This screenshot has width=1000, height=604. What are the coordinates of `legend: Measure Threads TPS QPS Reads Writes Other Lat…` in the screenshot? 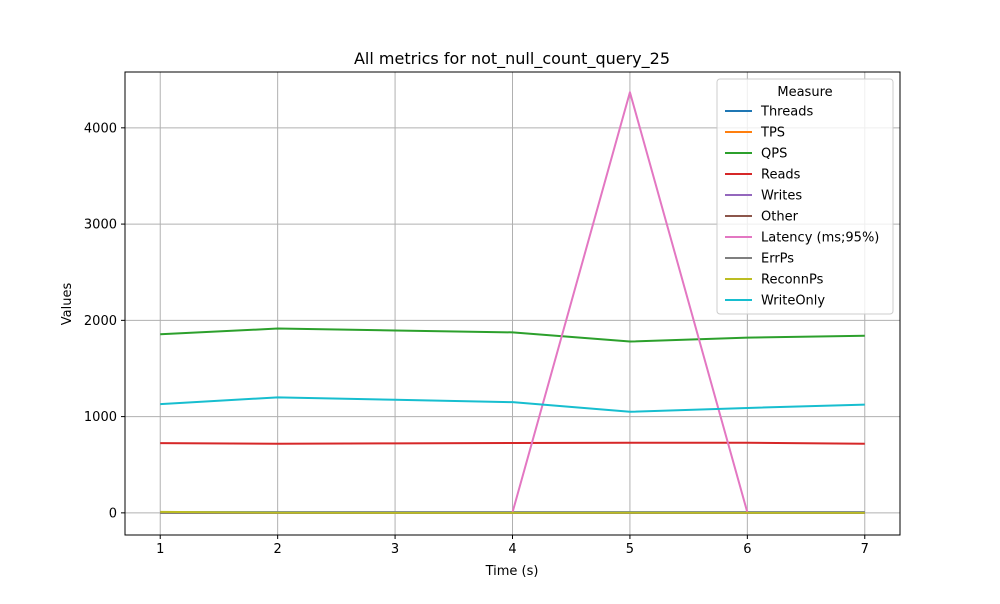 It's located at (805, 196).